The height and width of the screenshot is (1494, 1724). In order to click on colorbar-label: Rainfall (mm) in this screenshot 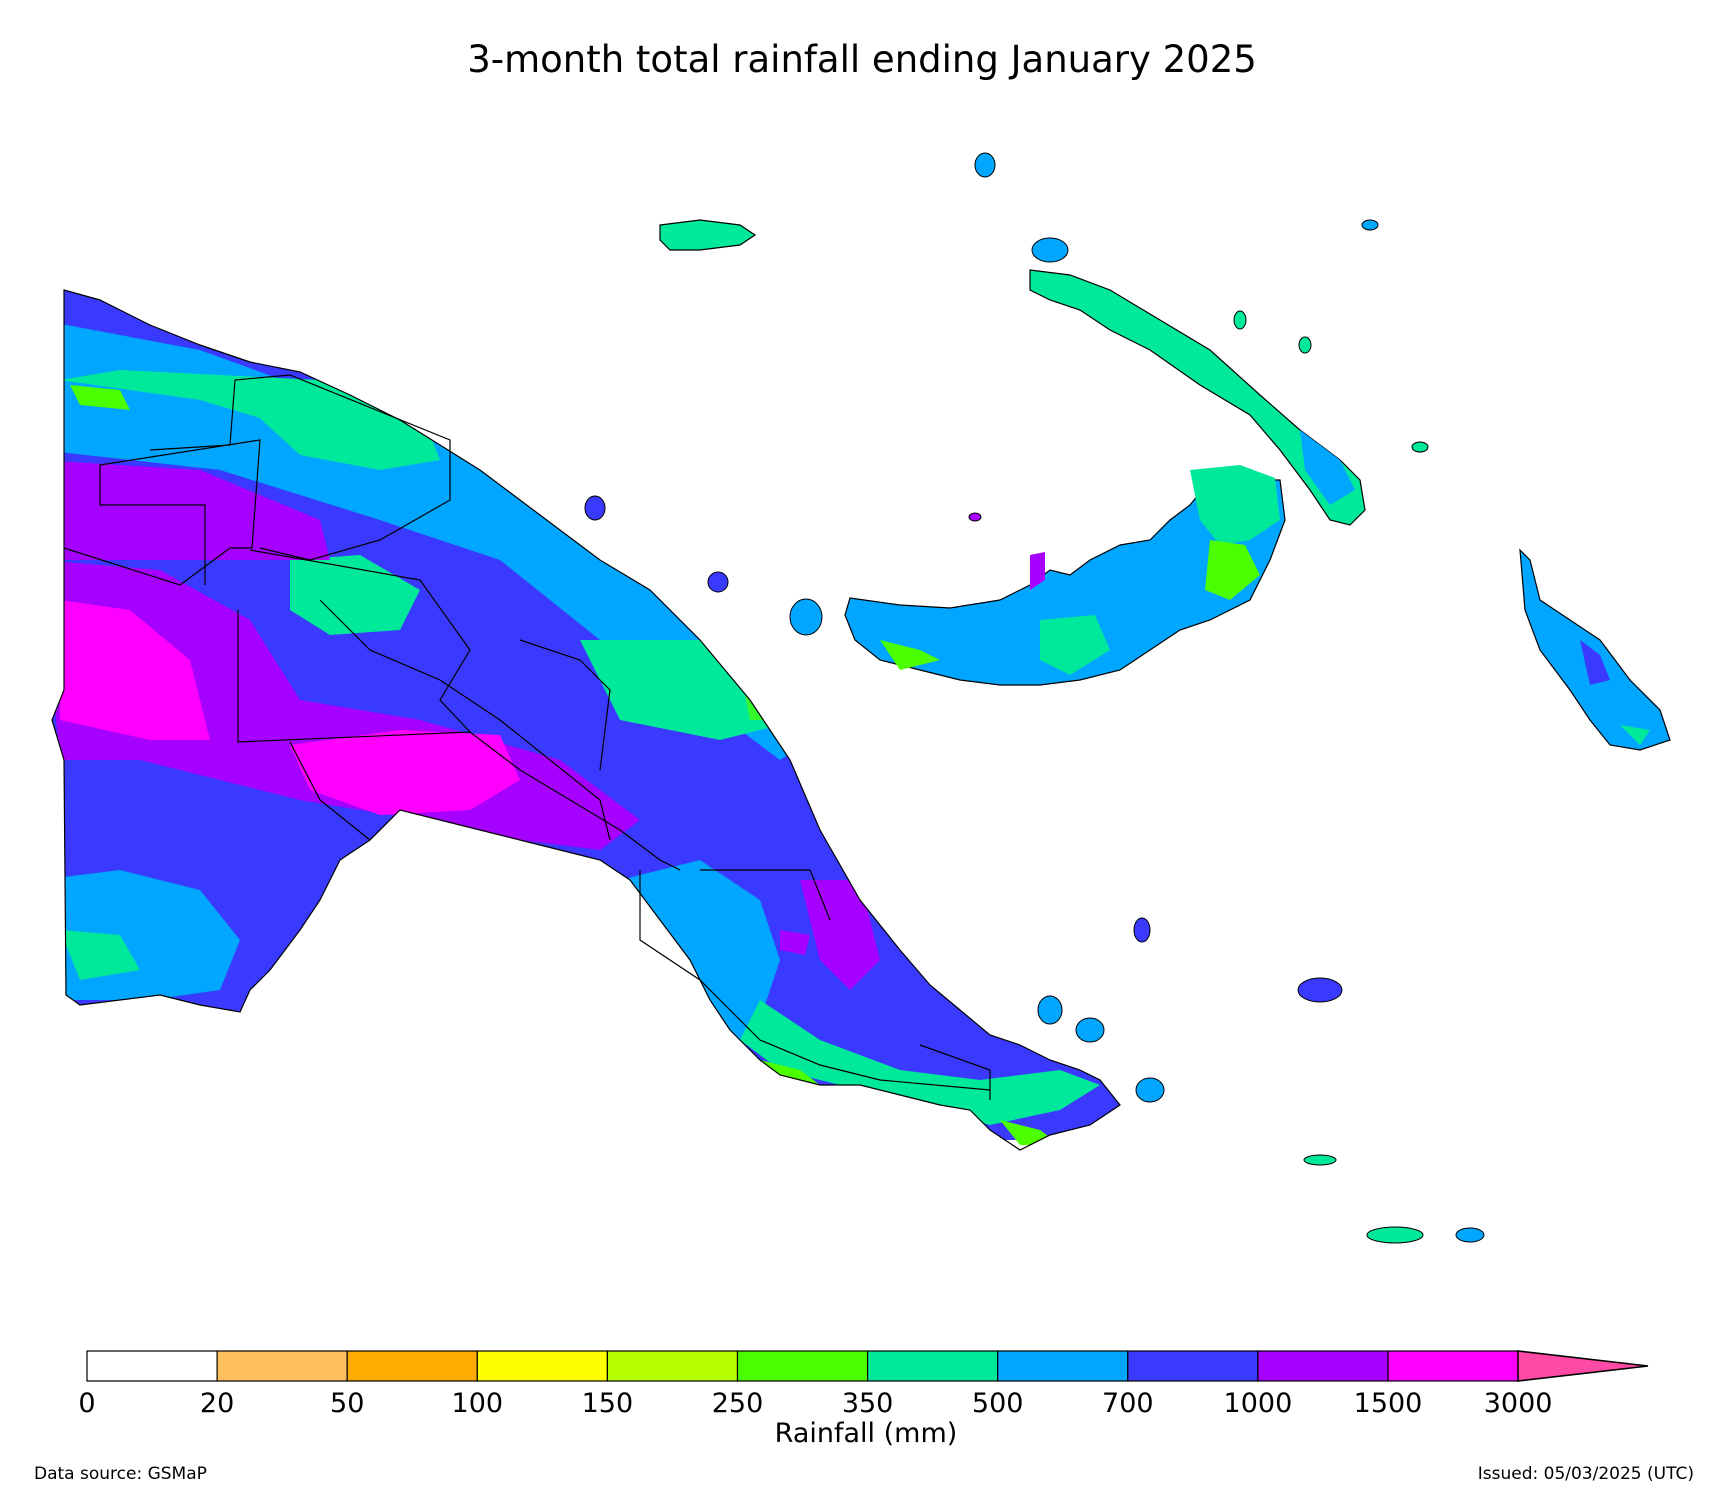, I will do `click(866, 1433)`.